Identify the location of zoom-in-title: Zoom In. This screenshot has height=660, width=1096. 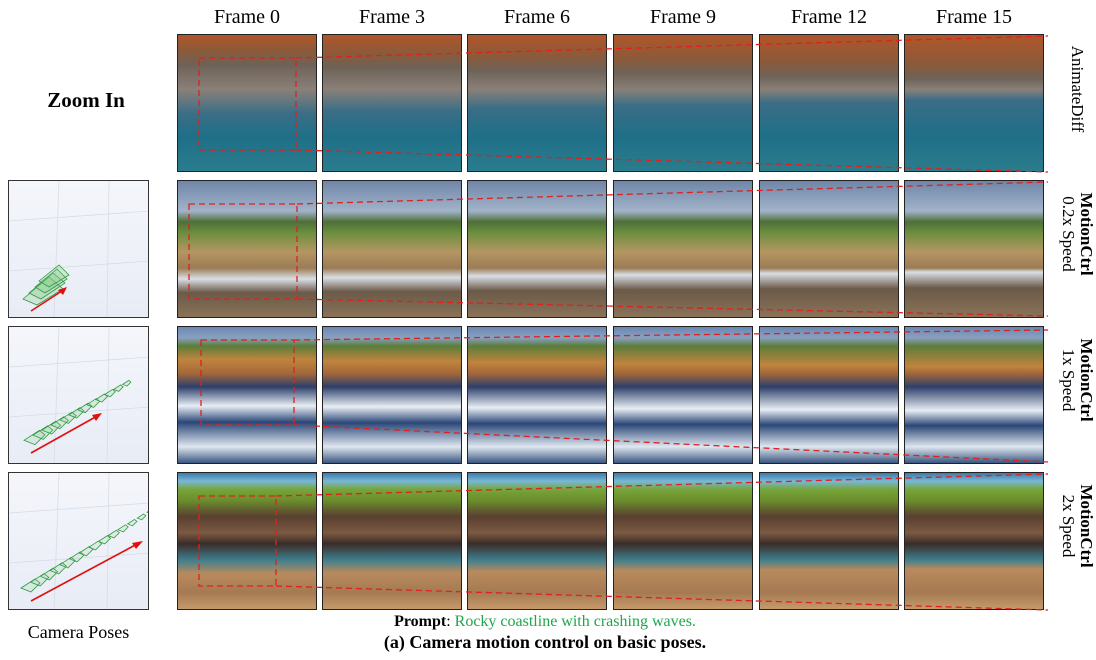
(86, 100).